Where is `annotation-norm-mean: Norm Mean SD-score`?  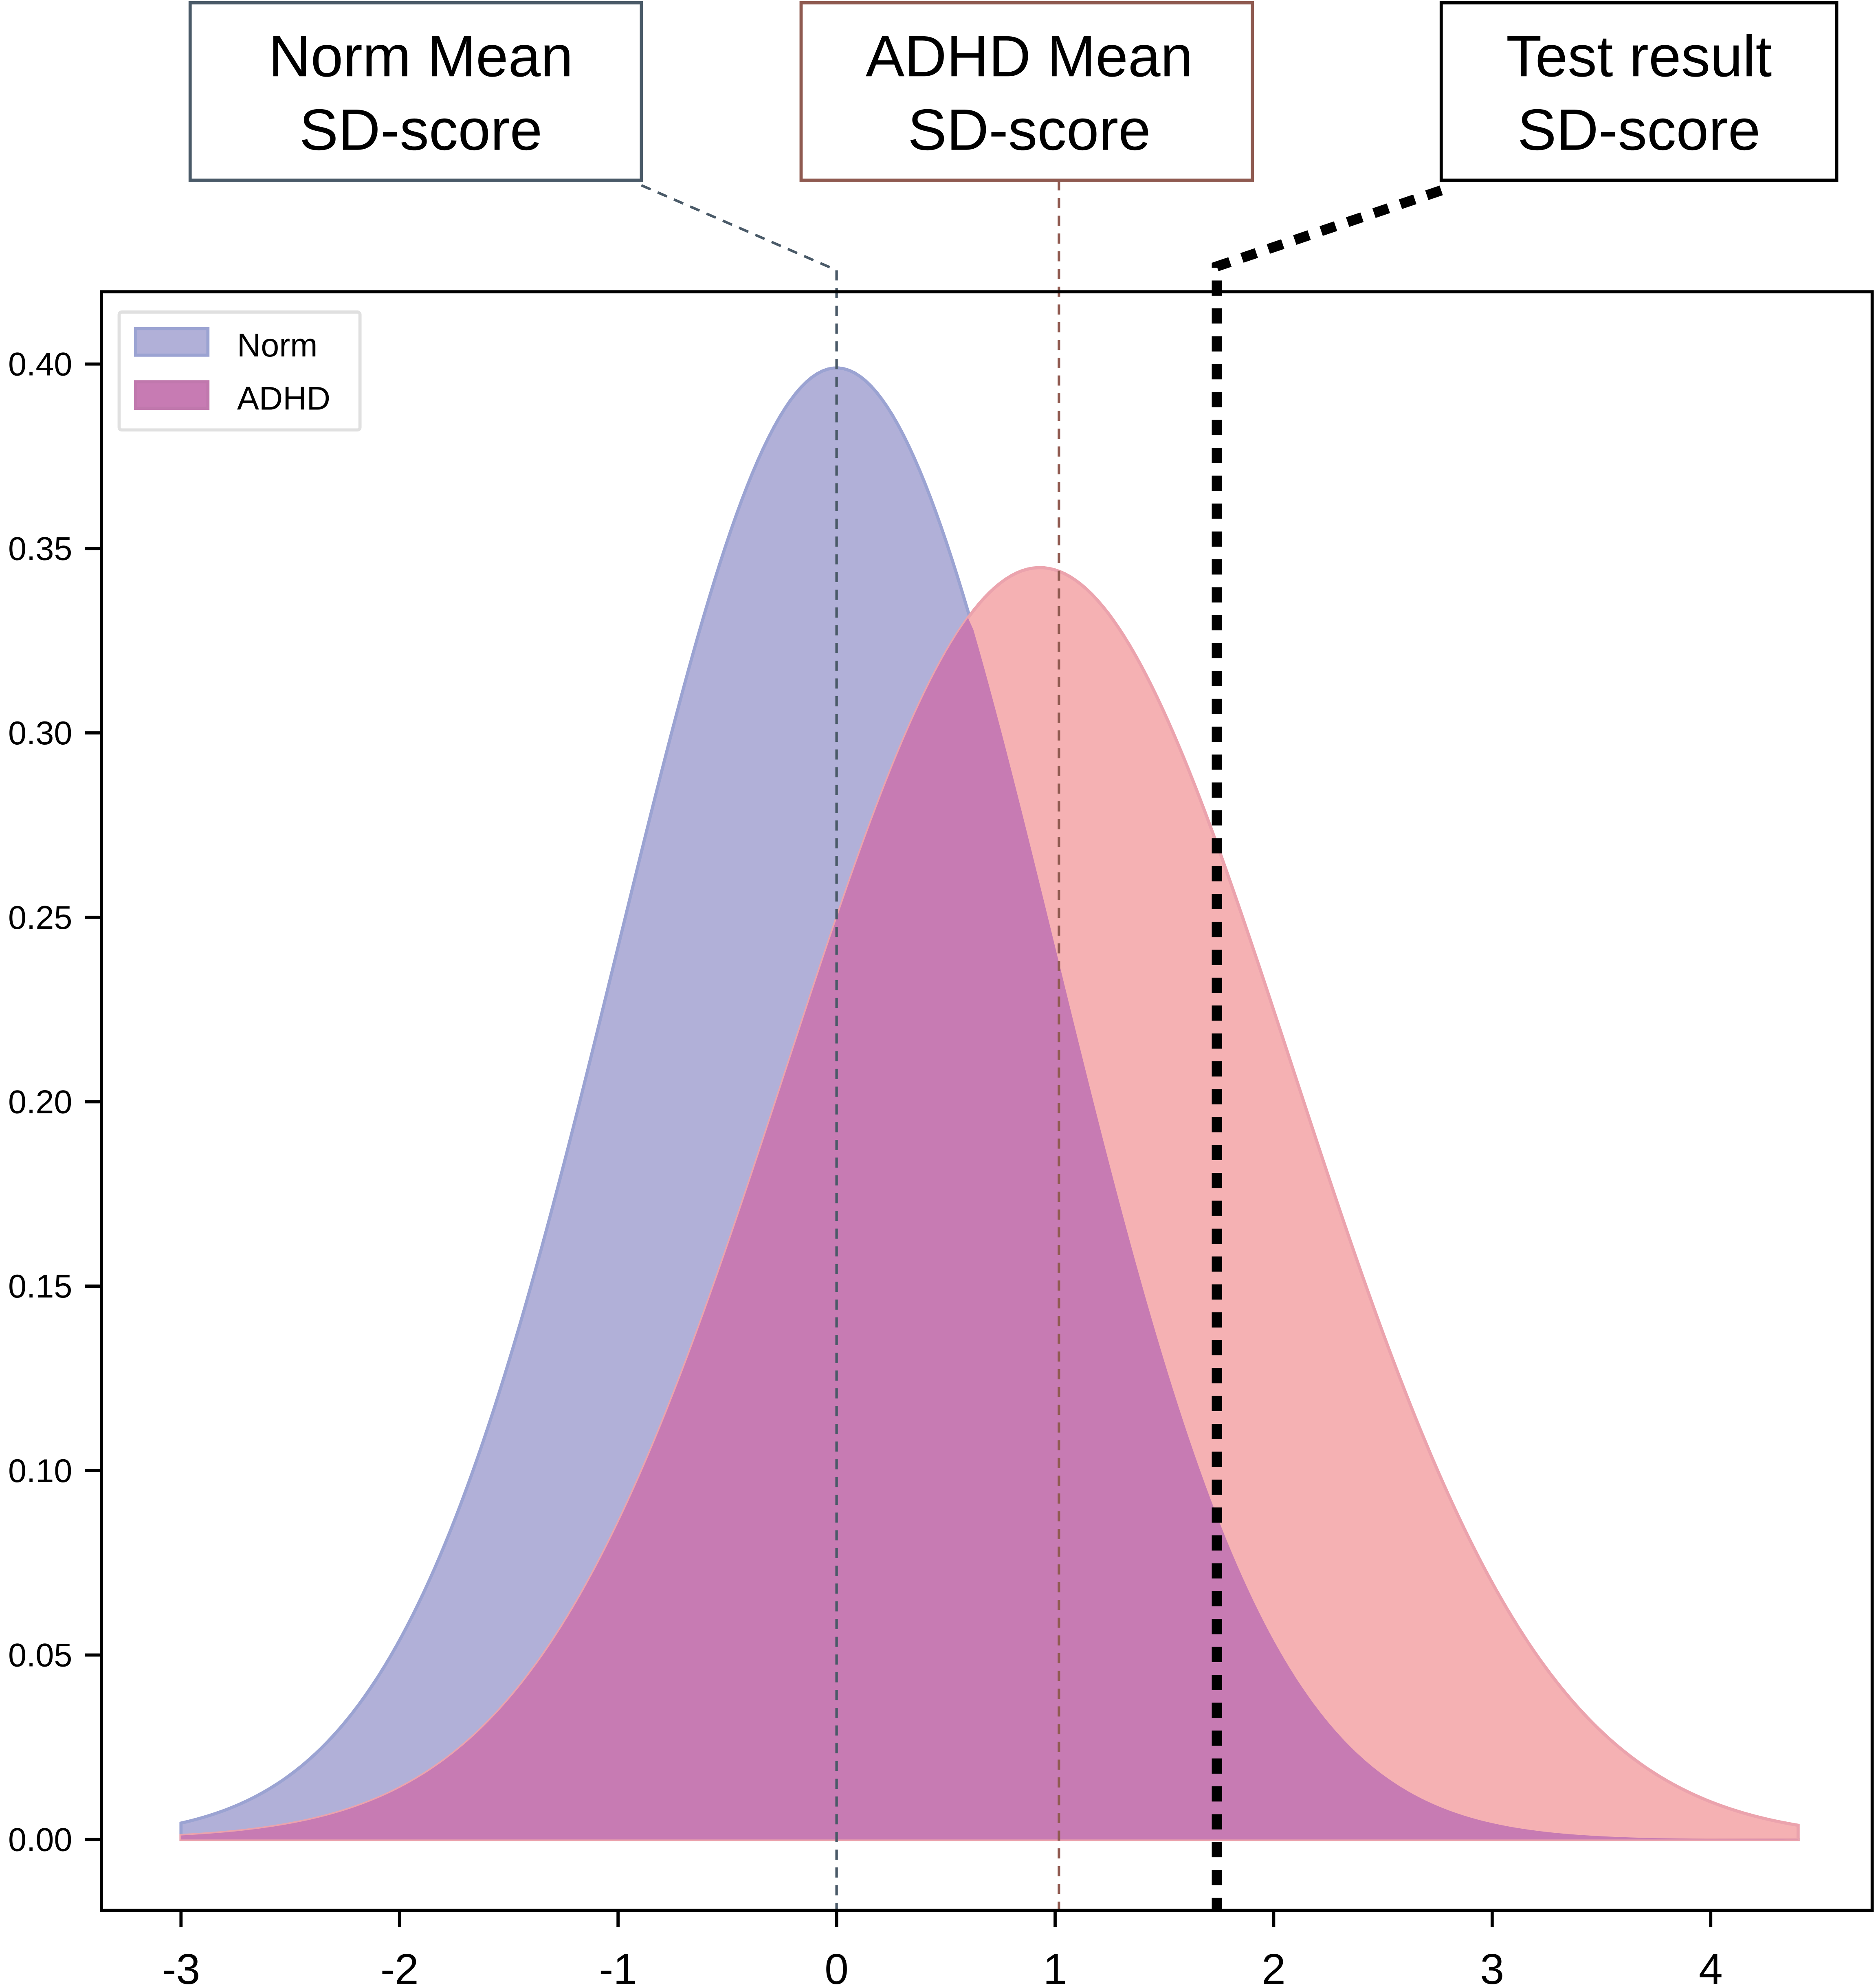
annotation-norm-mean: Norm Mean SD-score is located at coordinates (415, 91).